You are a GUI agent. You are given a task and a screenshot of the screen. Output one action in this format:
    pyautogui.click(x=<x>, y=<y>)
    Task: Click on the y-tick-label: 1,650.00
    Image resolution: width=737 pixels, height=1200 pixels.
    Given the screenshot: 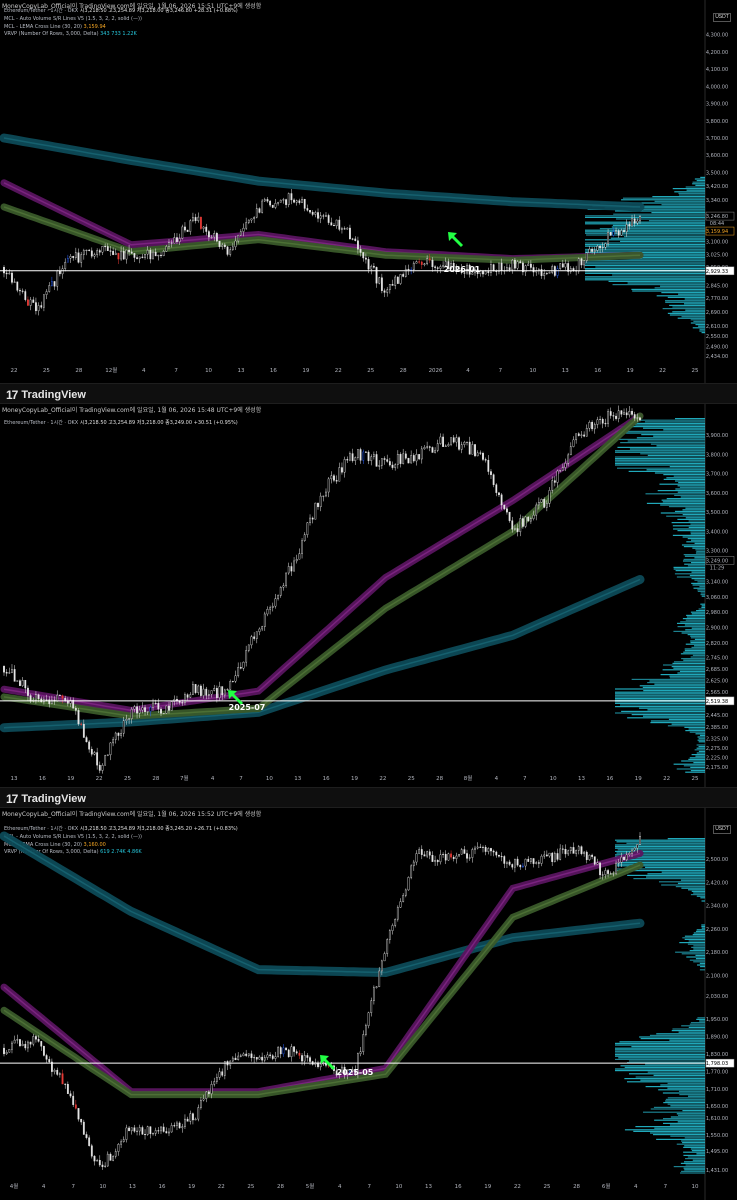 What is the action you would take?
    pyautogui.click(x=717, y=1107)
    